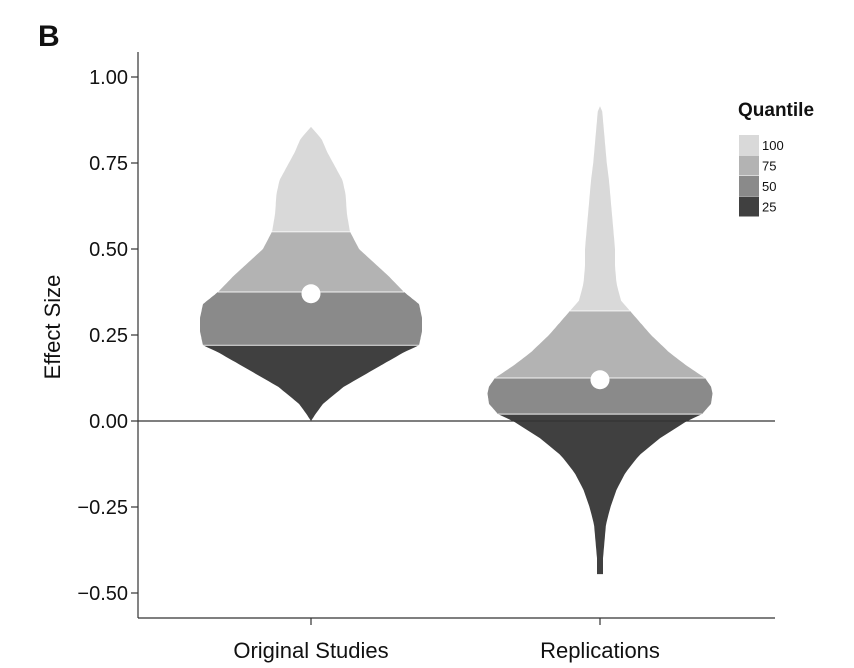 Image resolution: width=854 pixels, height=668 pixels. I want to click on y-tick-label: 0.25, so click(108, 336).